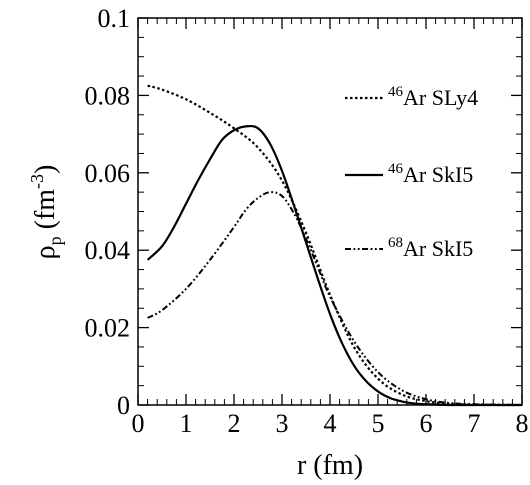 The width and height of the screenshot is (530, 485). Describe the element at coordinates (396, 92) in the screenshot. I see `legend-sup-46ar-sly4: 46` at that location.